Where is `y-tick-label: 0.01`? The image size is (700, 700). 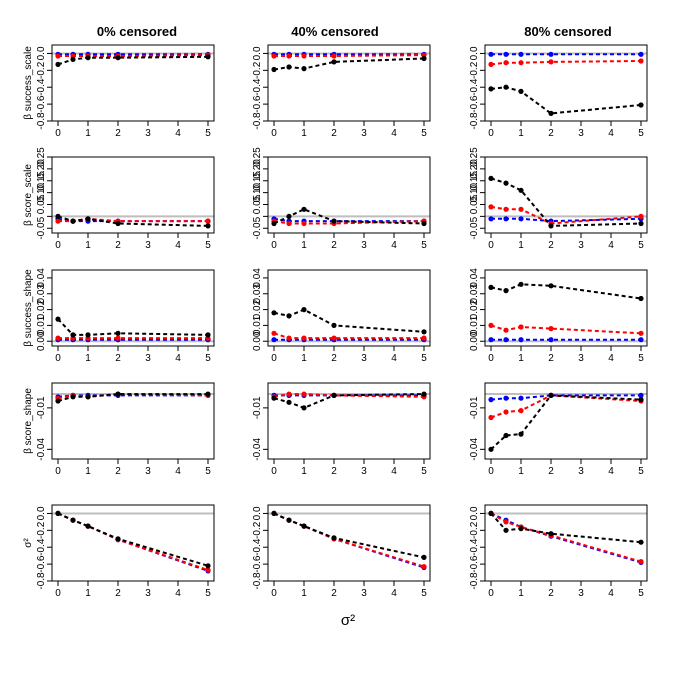 y-tick-label: 0.01 is located at coordinates (257, 325).